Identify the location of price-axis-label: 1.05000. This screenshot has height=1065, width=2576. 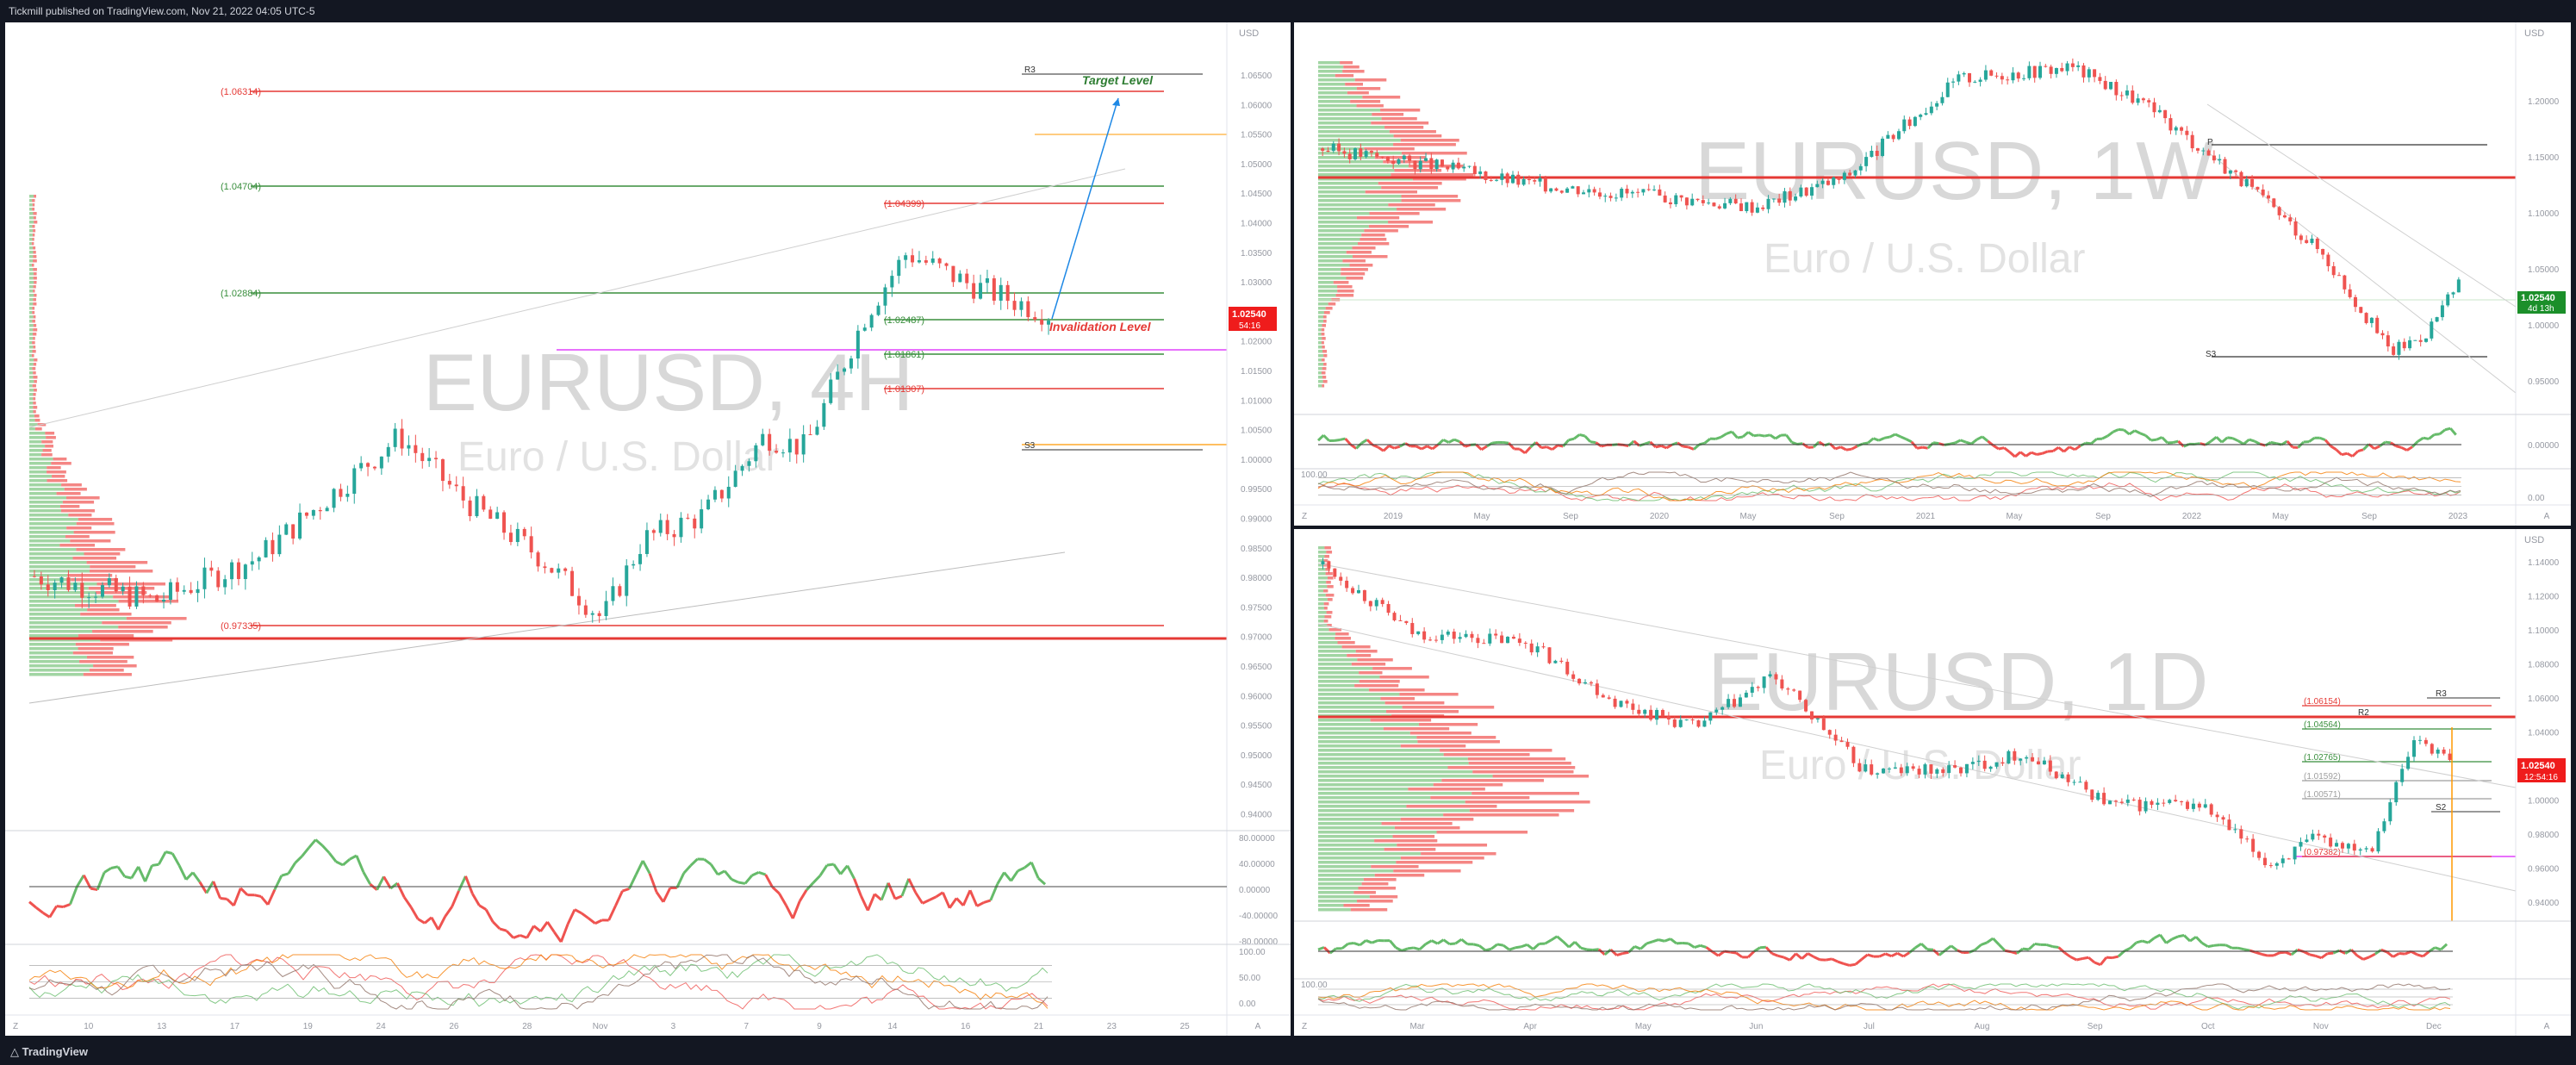
(2544, 270).